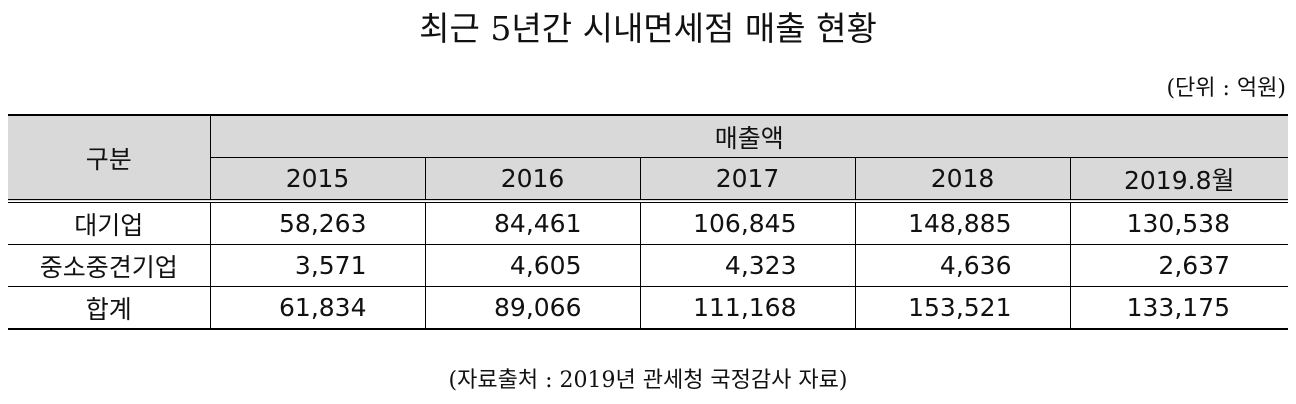 Image resolution: width=1296 pixels, height=404 pixels. What do you see at coordinates (317, 222) in the screenshot?
I see `value-cell: 58,263` at bounding box center [317, 222].